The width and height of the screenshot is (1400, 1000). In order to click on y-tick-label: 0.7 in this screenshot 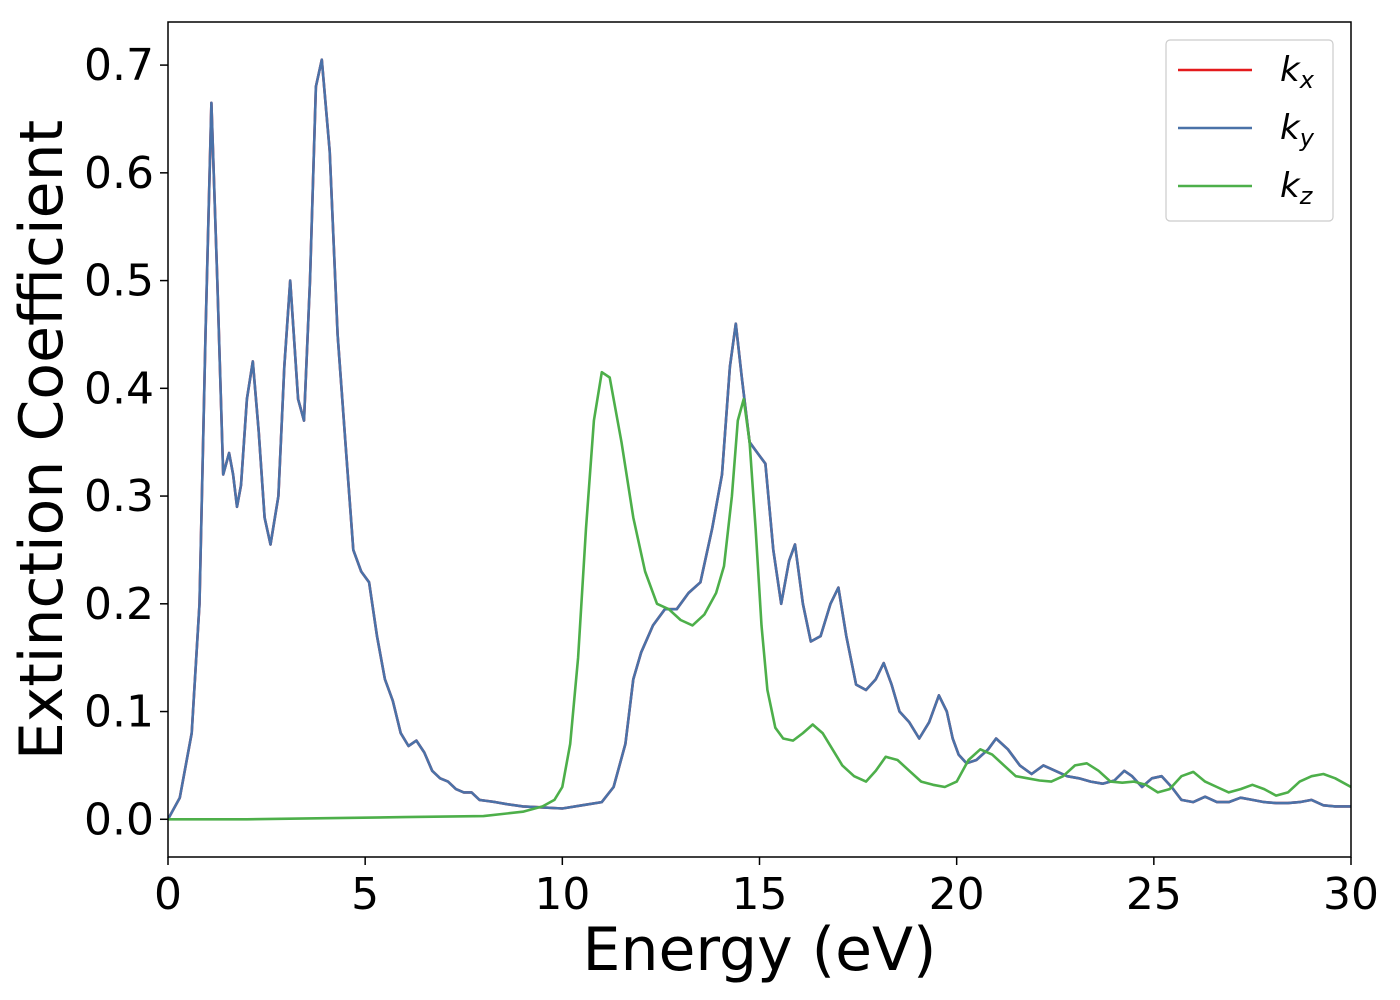, I will do `click(119, 65)`.